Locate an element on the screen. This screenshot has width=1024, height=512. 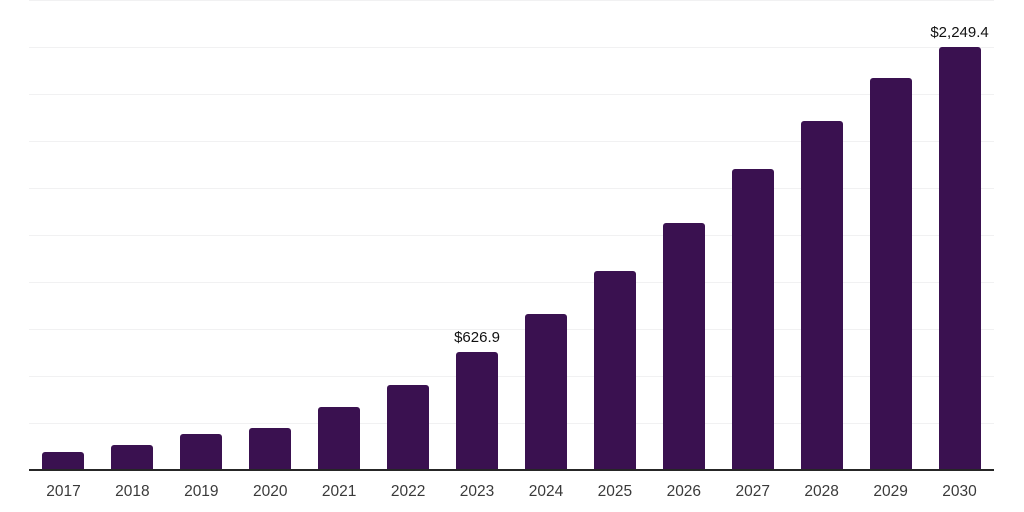
x-tick-label-2025: 2025 is located at coordinates (615, 491).